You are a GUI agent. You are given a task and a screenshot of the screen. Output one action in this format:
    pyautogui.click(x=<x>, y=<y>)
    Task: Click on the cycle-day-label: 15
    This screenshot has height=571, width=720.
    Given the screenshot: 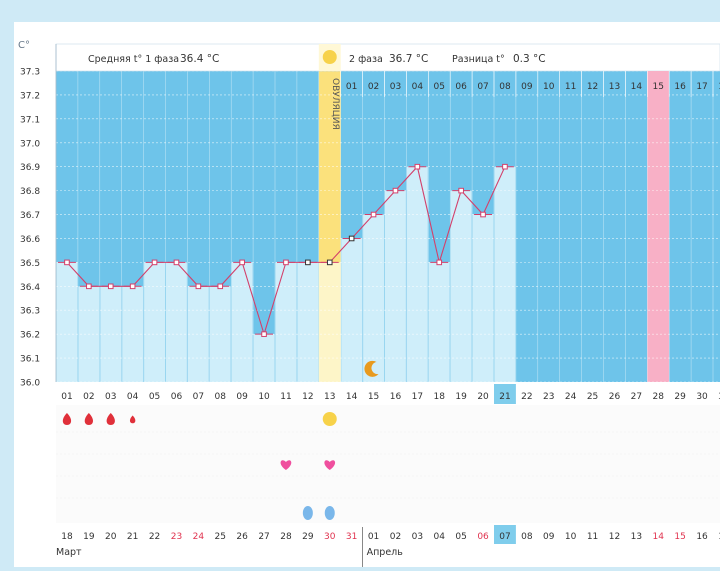 What is the action you would take?
    pyautogui.click(x=373, y=397)
    